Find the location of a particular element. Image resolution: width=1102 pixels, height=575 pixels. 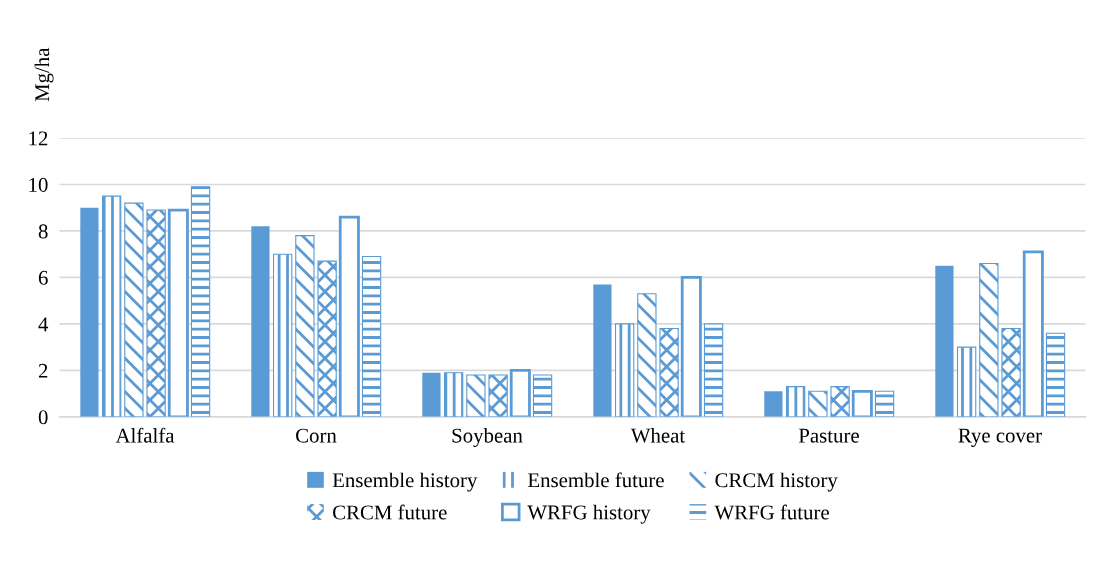

y-axis-title: Mg/ha is located at coordinates (44, 74).